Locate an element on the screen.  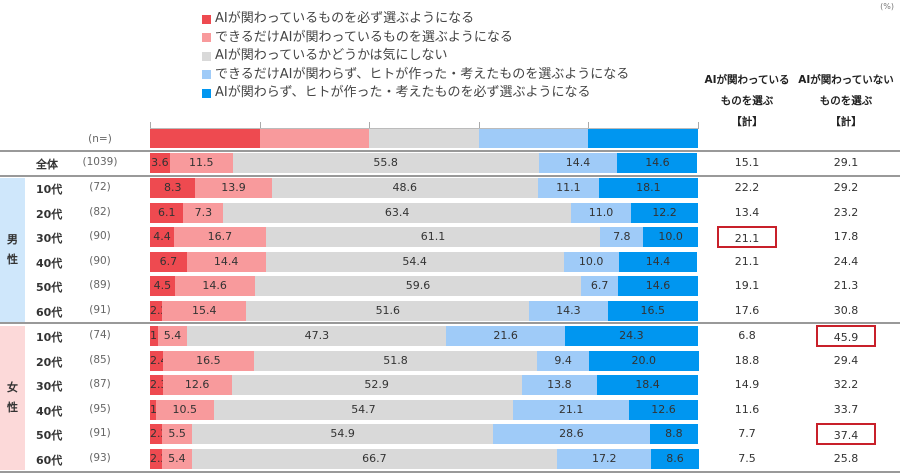
bar-segment: 11.0 is located at coordinates (601, 212).